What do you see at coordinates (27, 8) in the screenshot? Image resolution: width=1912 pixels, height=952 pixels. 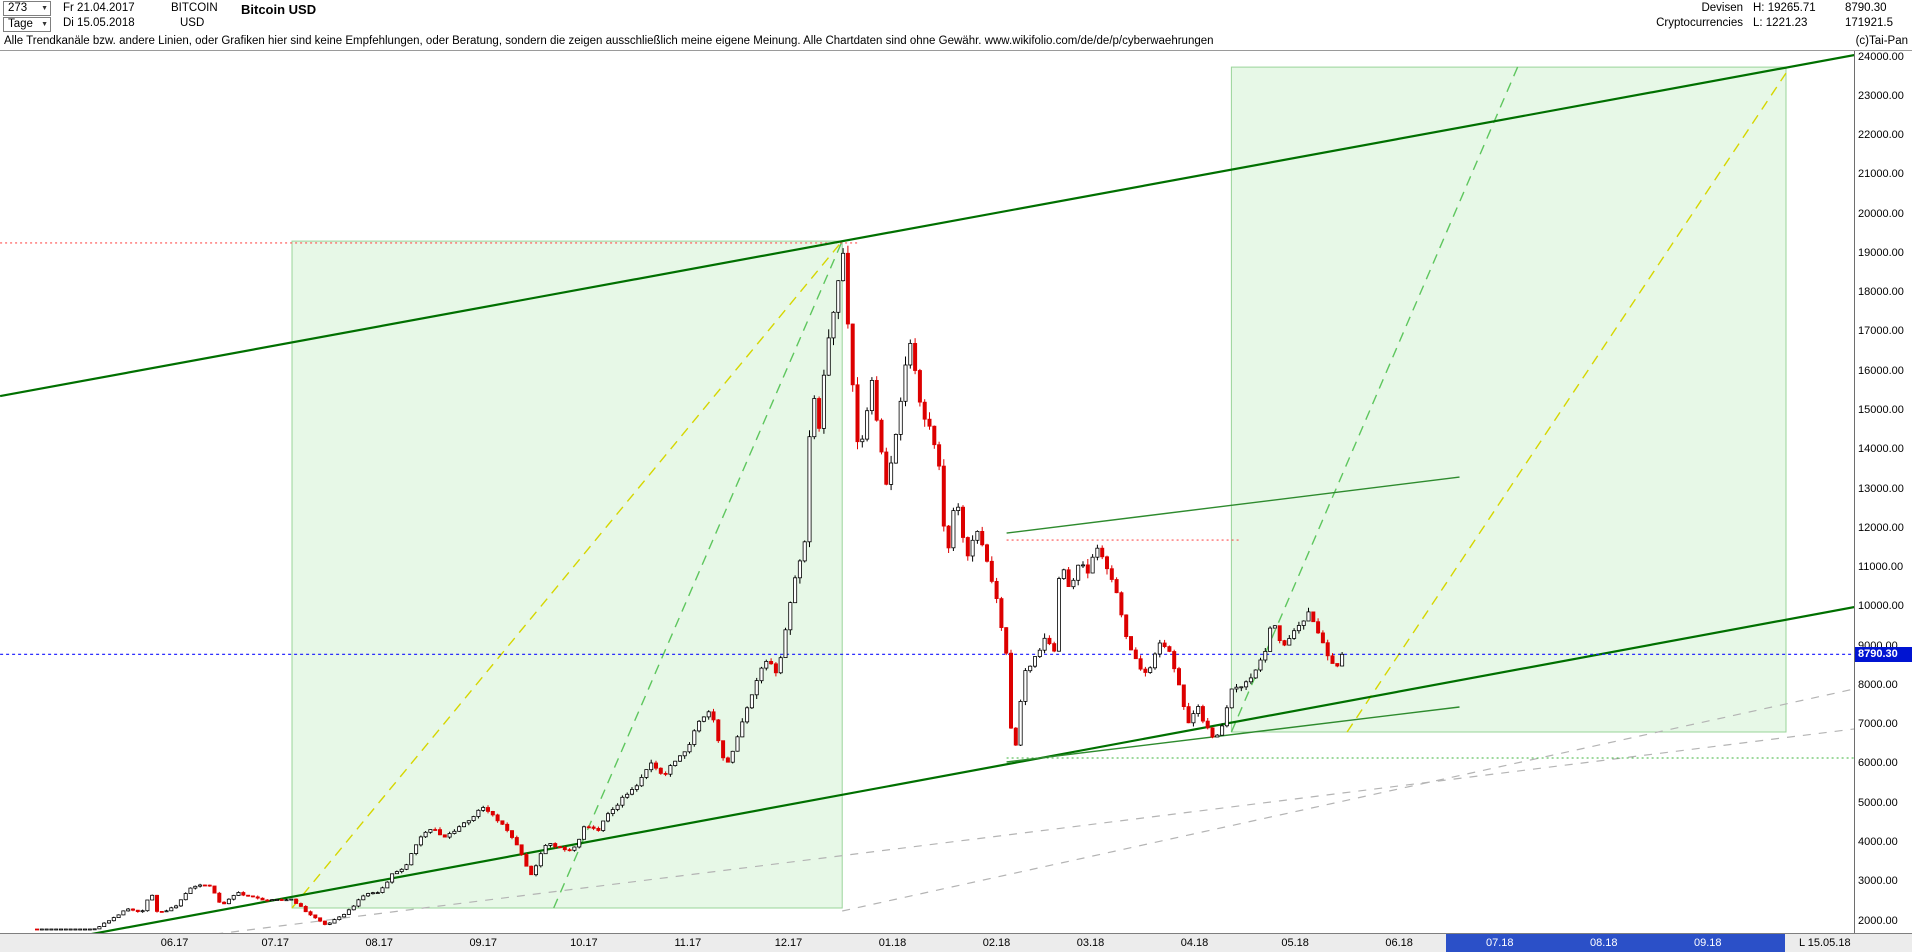 I see `bars-count-dropdown: 273 ▼` at bounding box center [27, 8].